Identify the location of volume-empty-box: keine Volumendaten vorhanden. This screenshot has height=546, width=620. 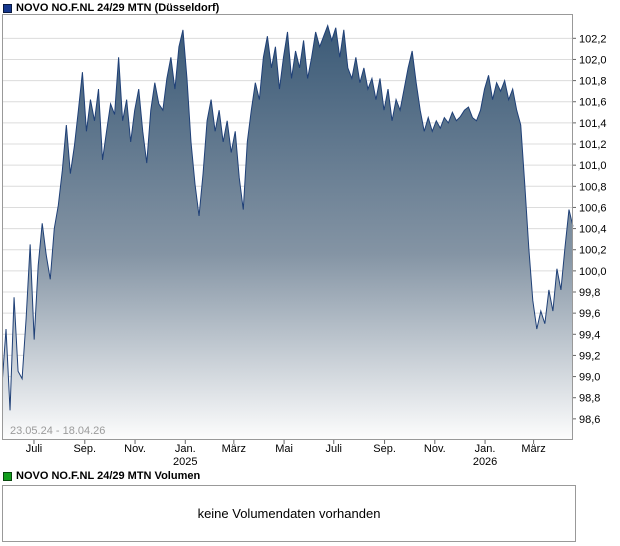
(289, 513).